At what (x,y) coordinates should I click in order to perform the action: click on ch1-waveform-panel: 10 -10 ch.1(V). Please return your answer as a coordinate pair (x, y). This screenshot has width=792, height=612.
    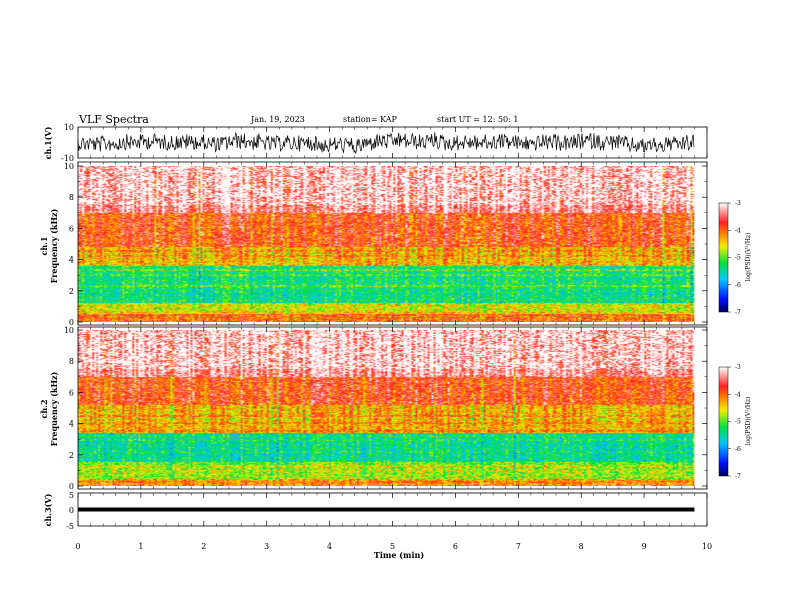
    Looking at the image, I should click on (375, 143).